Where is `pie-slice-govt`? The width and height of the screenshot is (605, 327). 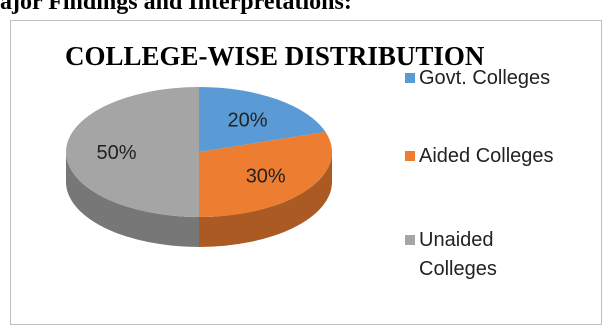
pie-slice-govt is located at coordinates (262, 119).